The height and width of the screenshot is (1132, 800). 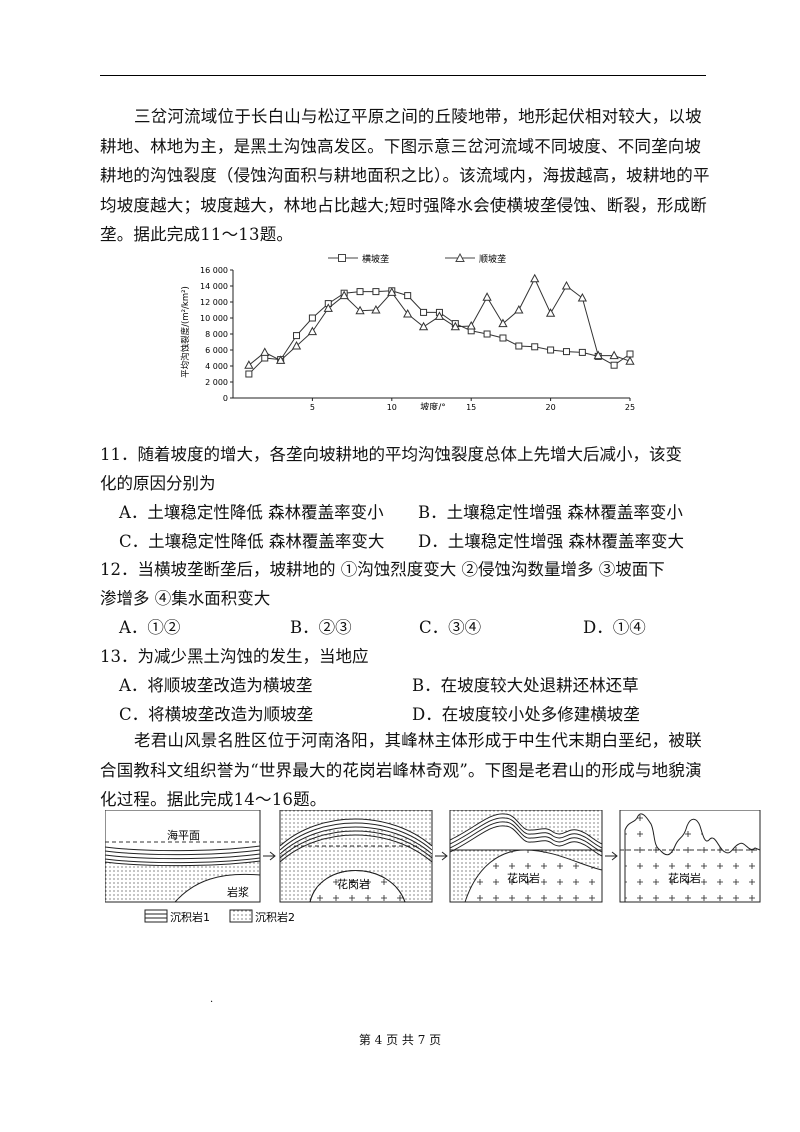 I want to click on y-tick-label: 0, so click(x=225, y=398).